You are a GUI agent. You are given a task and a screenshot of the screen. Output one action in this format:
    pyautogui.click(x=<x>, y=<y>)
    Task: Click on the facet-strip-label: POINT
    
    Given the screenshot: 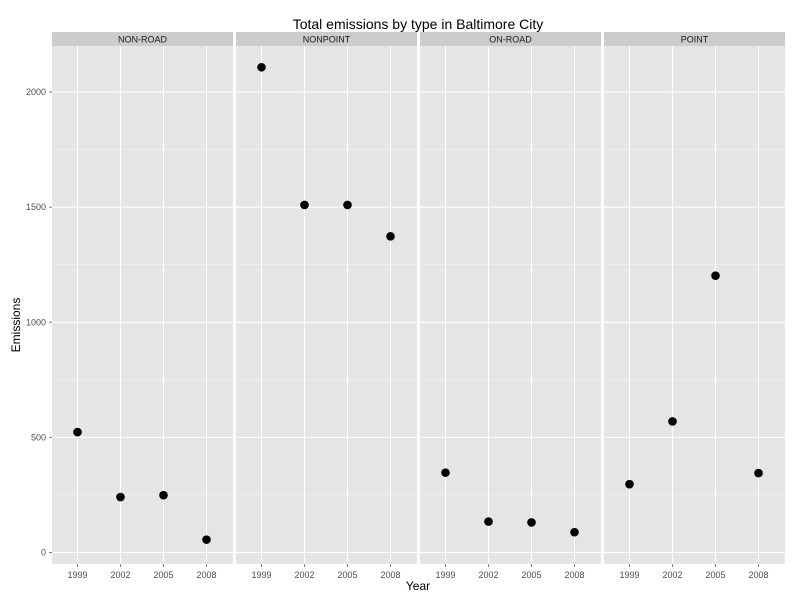 What is the action you would take?
    pyautogui.click(x=695, y=40)
    